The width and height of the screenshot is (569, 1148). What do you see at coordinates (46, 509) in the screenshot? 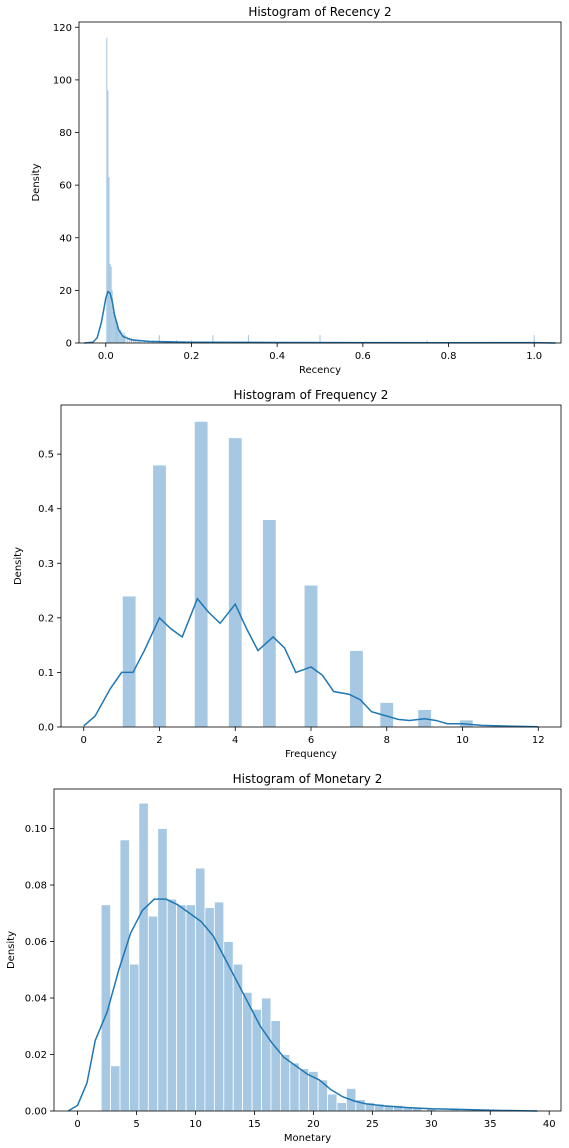
I see `y-tick-label: 0.4` at bounding box center [46, 509].